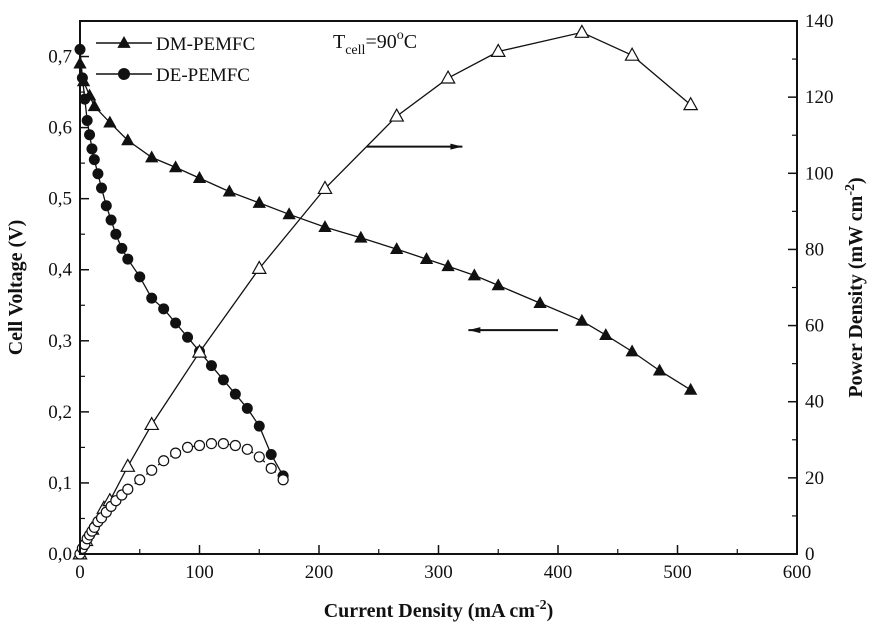 Image resolution: width=874 pixels, height=631 pixels. I want to click on y-axis-left-title: Cell Voltage (V), so click(16, 288).